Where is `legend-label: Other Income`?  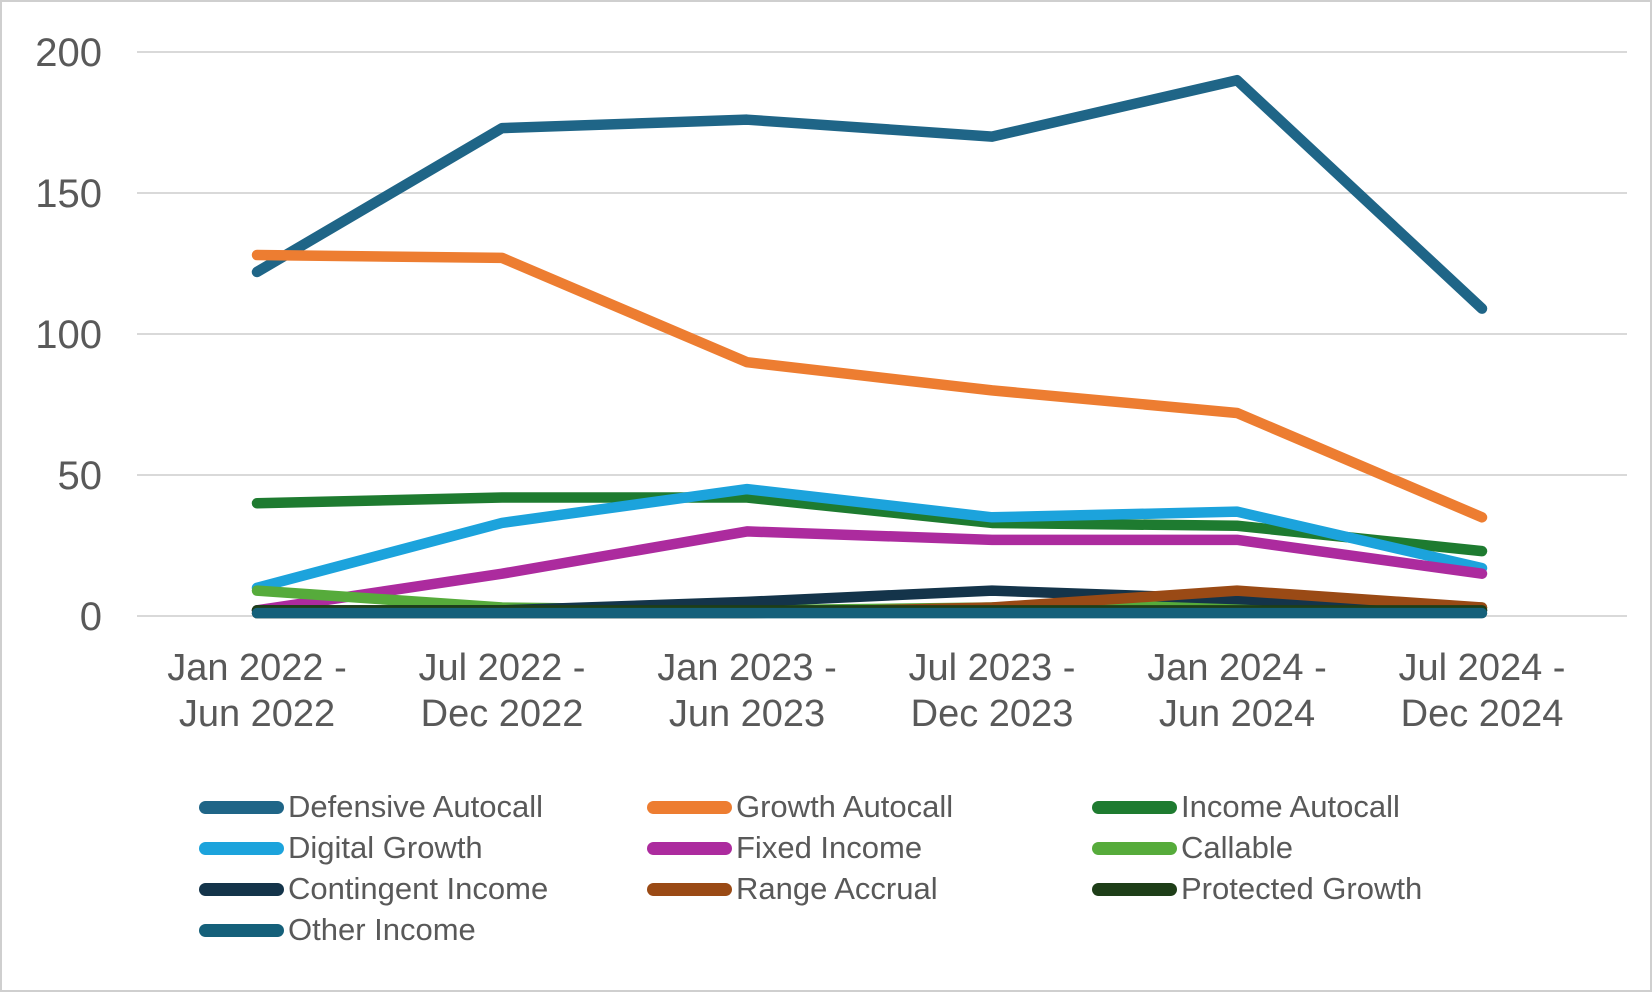
legend-label: Other Income is located at coordinates (382, 929).